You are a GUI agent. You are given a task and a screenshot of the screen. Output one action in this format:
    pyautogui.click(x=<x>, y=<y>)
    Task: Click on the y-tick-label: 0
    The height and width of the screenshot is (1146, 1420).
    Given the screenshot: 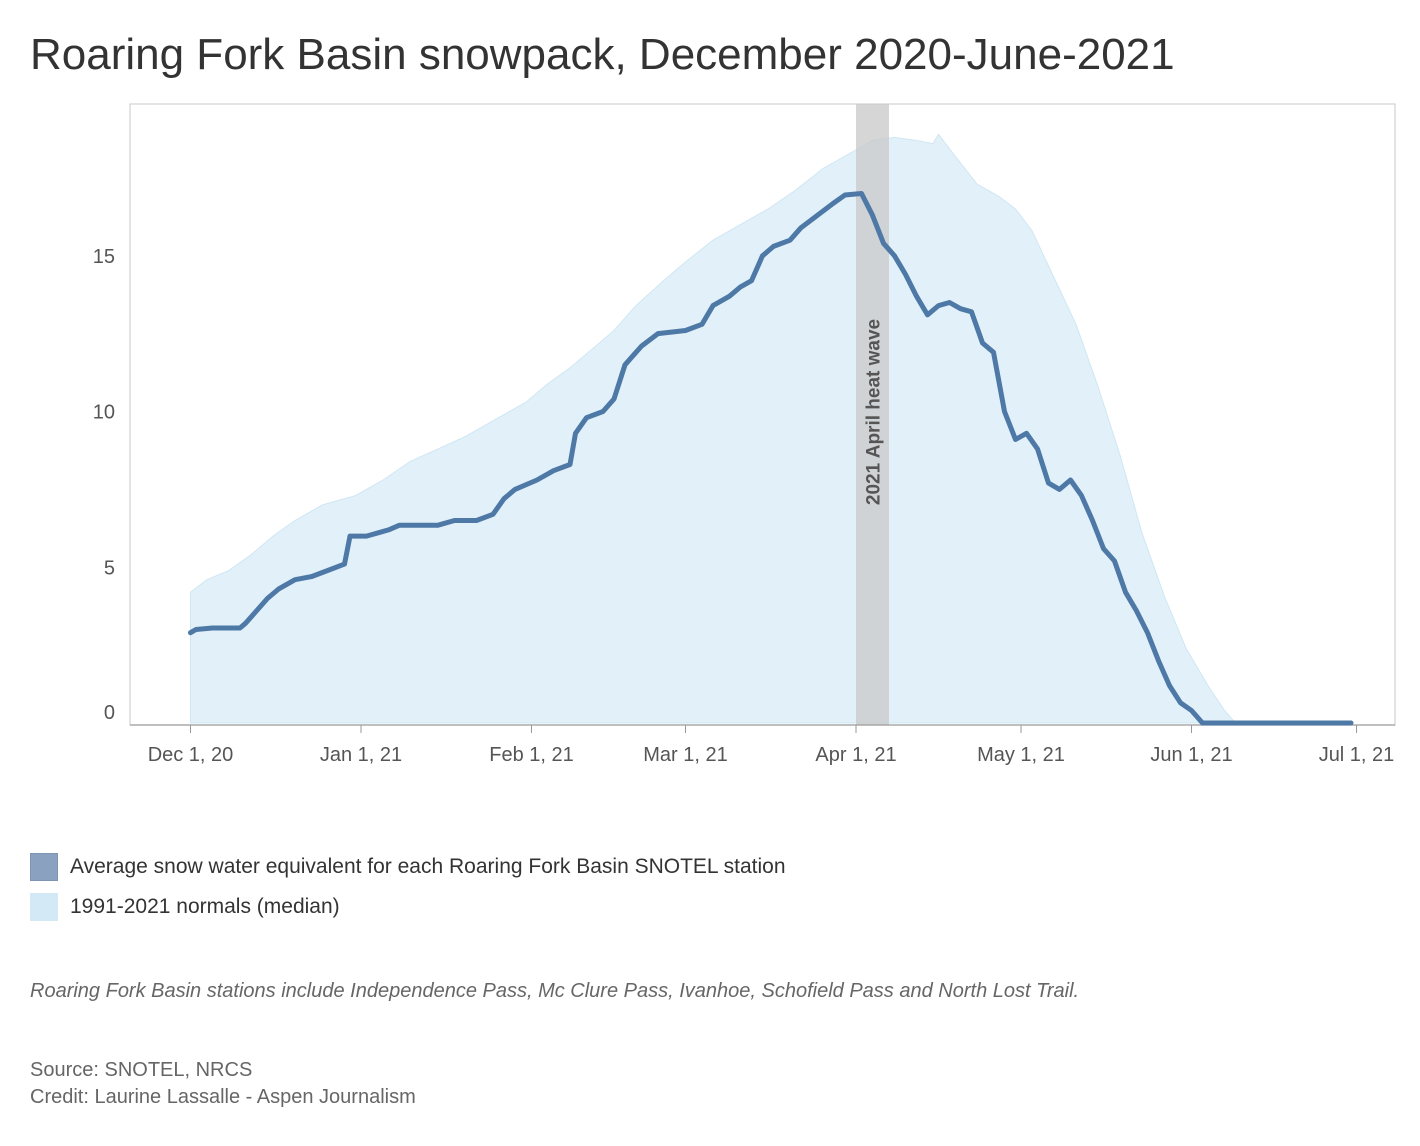 What is the action you would take?
    pyautogui.click(x=109, y=713)
    